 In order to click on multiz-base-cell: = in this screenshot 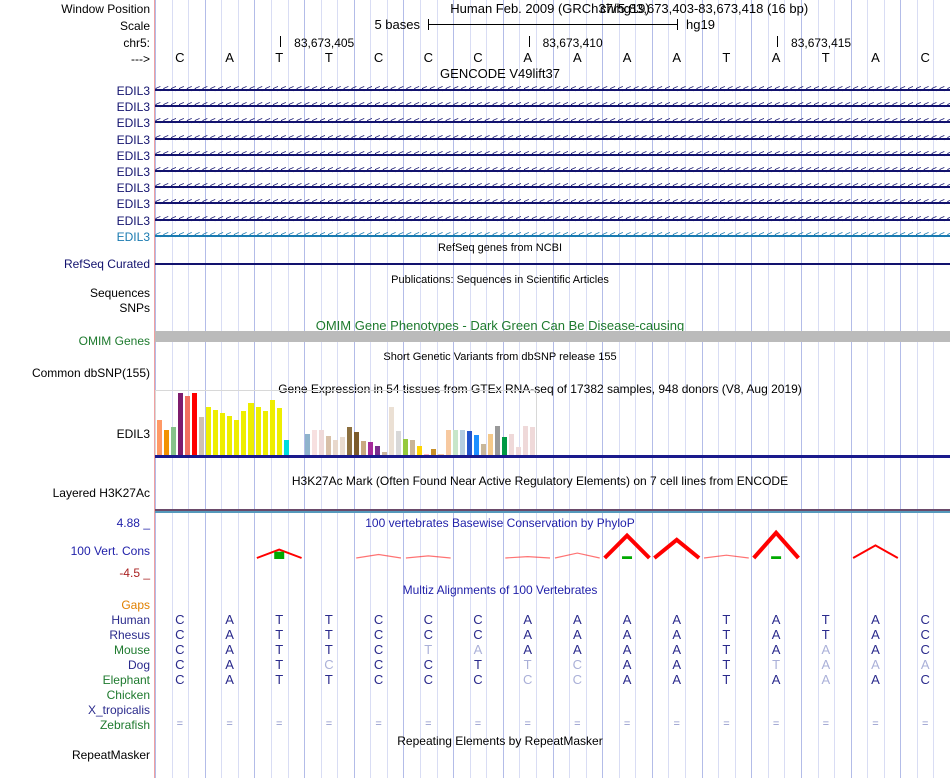, I will do `click(329, 724)`.